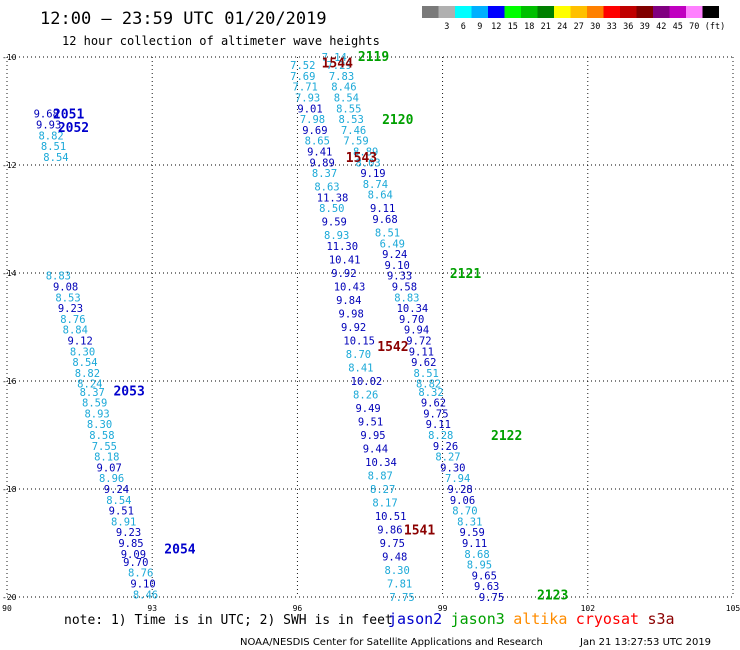 This screenshot has height=650, width=740. What do you see at coordinates (348, 301) in the screenshot?
I see `wave-height-value: 9.84` at bounding box center [348, 301].